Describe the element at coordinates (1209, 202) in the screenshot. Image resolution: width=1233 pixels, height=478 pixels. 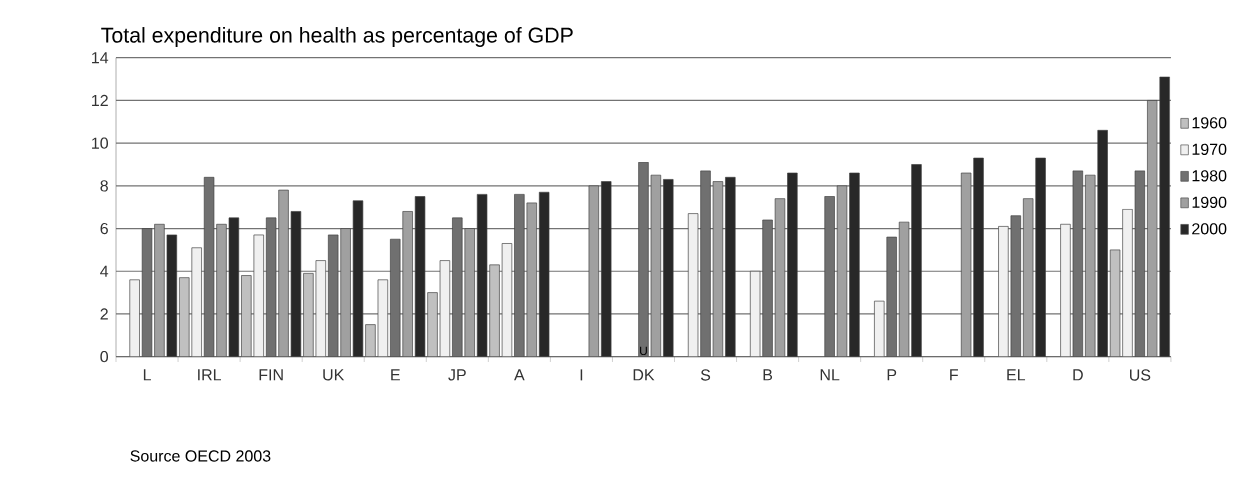
I see `legend-label: 1990` at that location.